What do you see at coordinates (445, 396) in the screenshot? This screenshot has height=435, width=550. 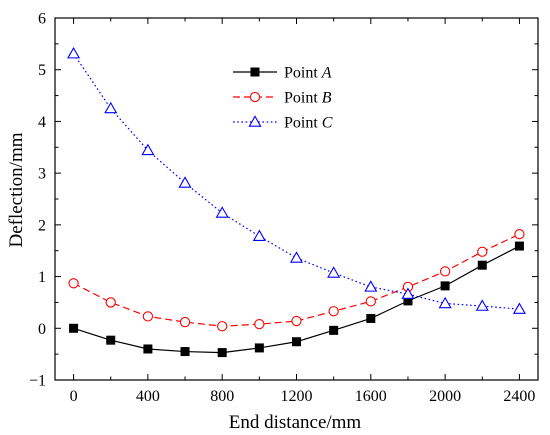 I see `x-tick-label: 2000` at bounding box center [445, 396].